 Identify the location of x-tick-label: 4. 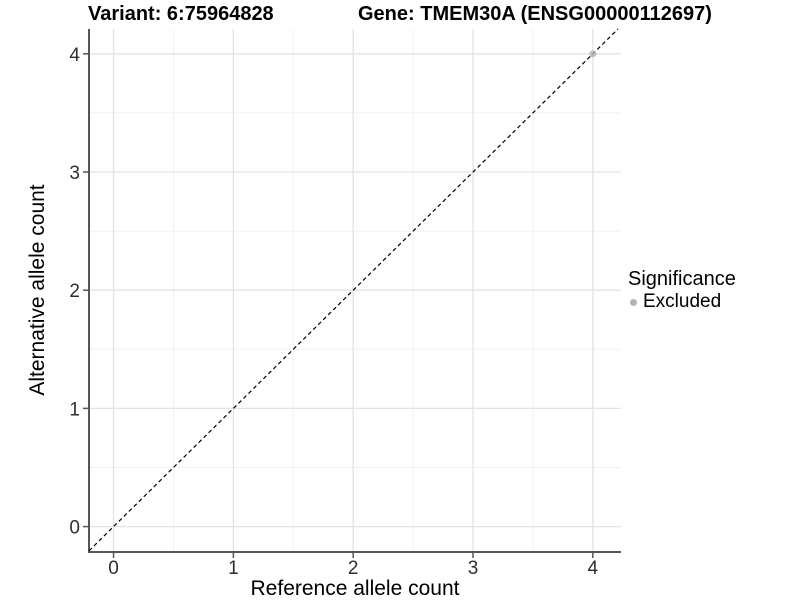
(593, 568).